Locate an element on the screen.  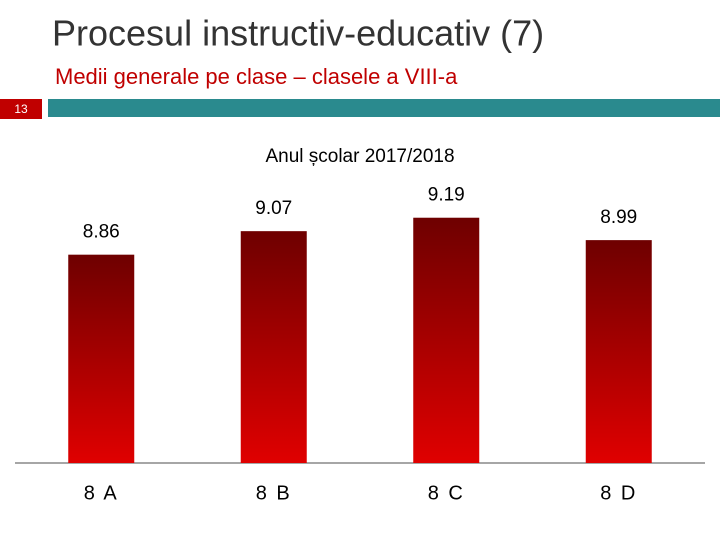
value-label: 8.99 is located at coordinates (618, 217).